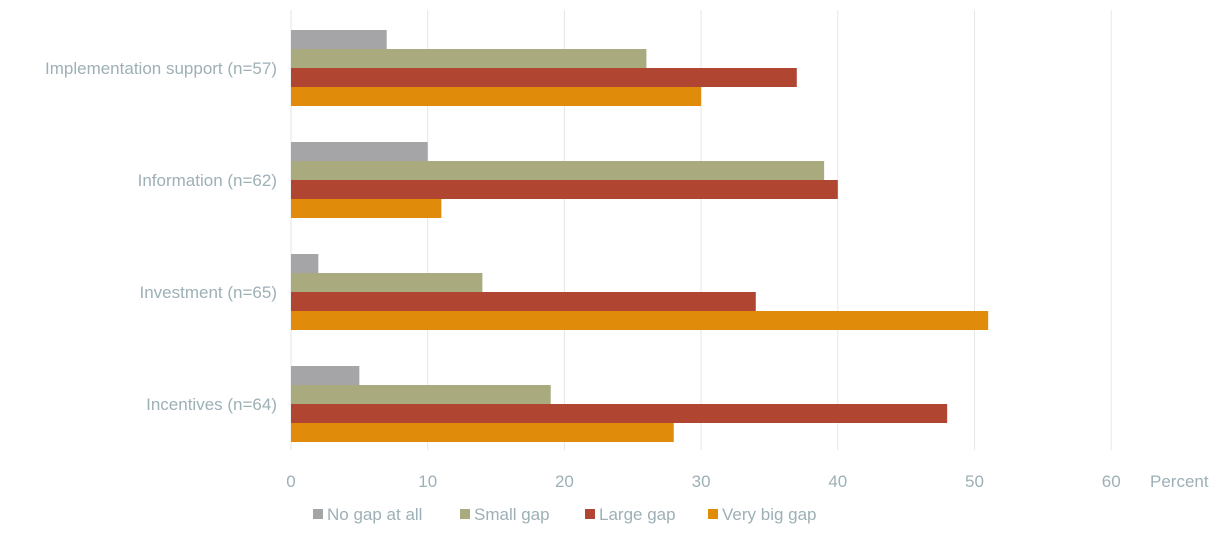 This screenshot has height=534, width=1218. What do you see at coordinates (207, 180) in the screenshot?
I see `category-label: Information (n=62)` at bounding box center [207, 180].